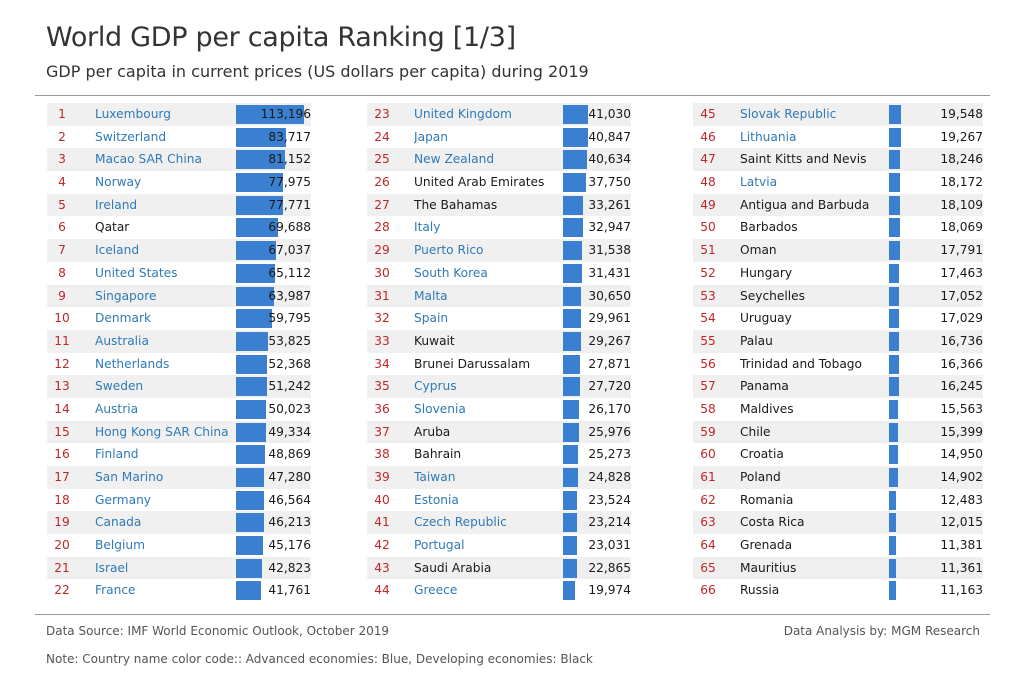 The height and width of the screenshot is (683, 1024). I want to click on ranking-row: 64 Grenada 11,381, so click(838, 545).